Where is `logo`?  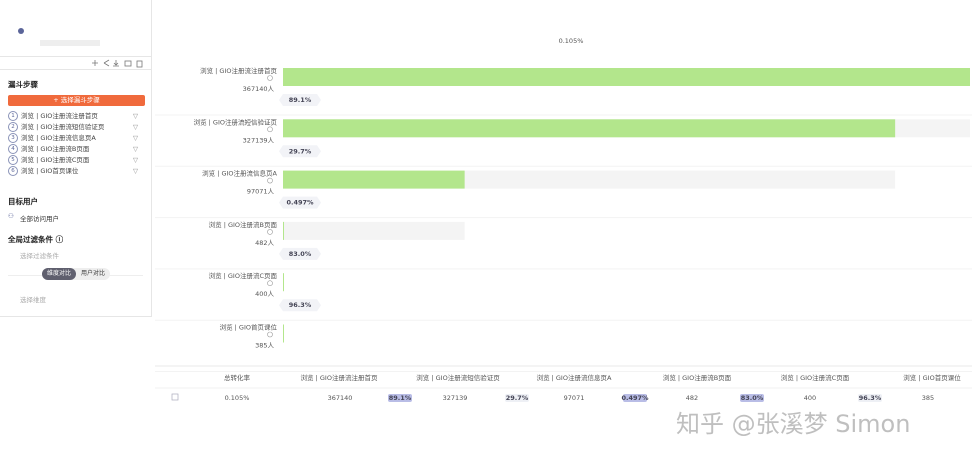 logo is located at coordinates (21, 31).